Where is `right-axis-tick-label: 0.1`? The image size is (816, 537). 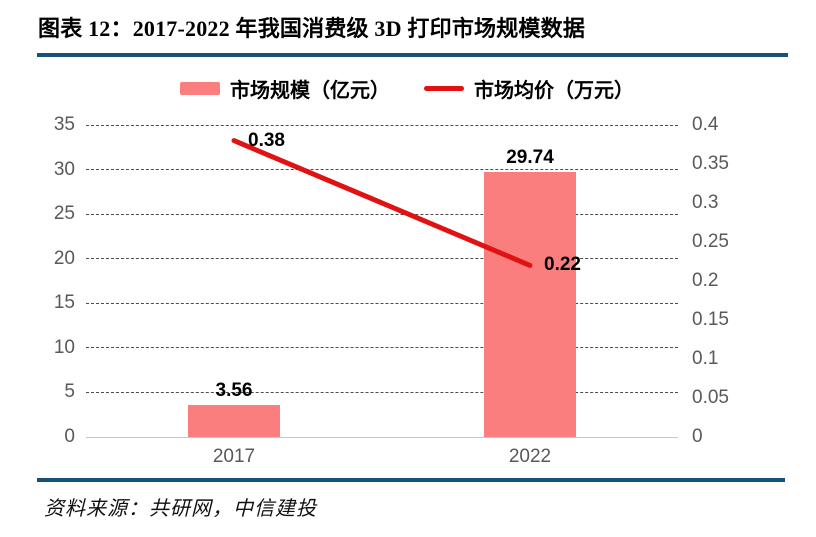 right-axis-tick-label: 0.1 is located at coordinates (705, 358).